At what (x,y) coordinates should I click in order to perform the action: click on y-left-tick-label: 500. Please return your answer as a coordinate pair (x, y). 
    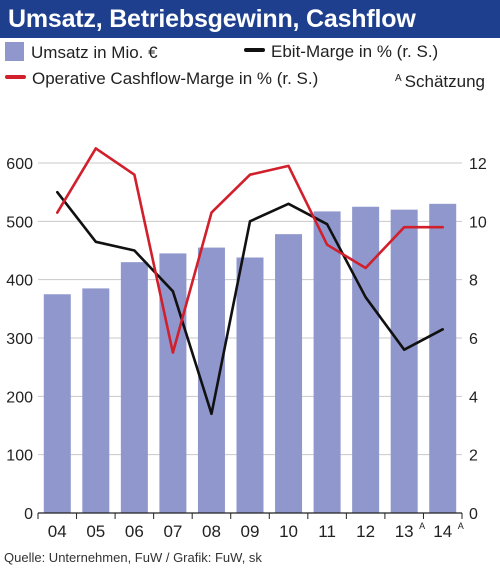
    Looking at the image, I should click on (19, 222).